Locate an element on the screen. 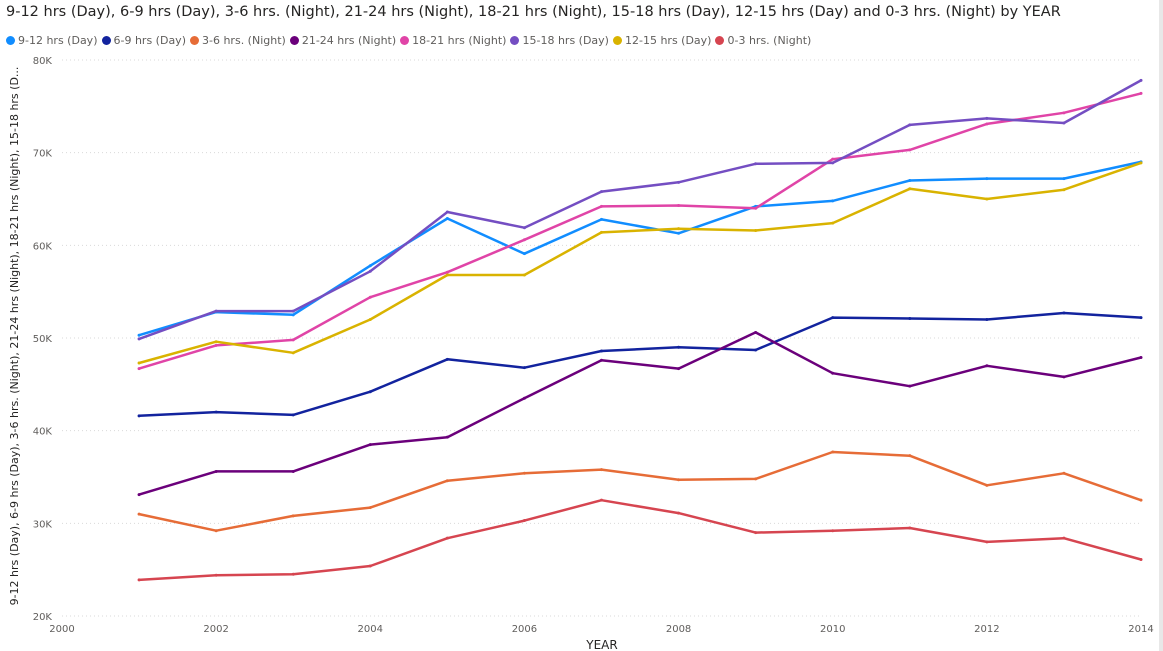  legend-item: 6-9 hrs (Day) is located at coordinates (143, 40).